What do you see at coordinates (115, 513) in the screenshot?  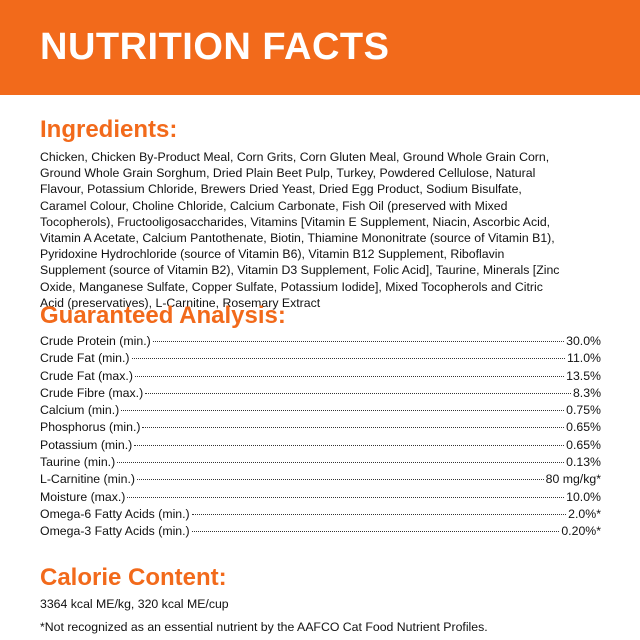 I see `nutrient-label: Omega-6 Fatty Acids (min.)` at bounding box center [115, 513].